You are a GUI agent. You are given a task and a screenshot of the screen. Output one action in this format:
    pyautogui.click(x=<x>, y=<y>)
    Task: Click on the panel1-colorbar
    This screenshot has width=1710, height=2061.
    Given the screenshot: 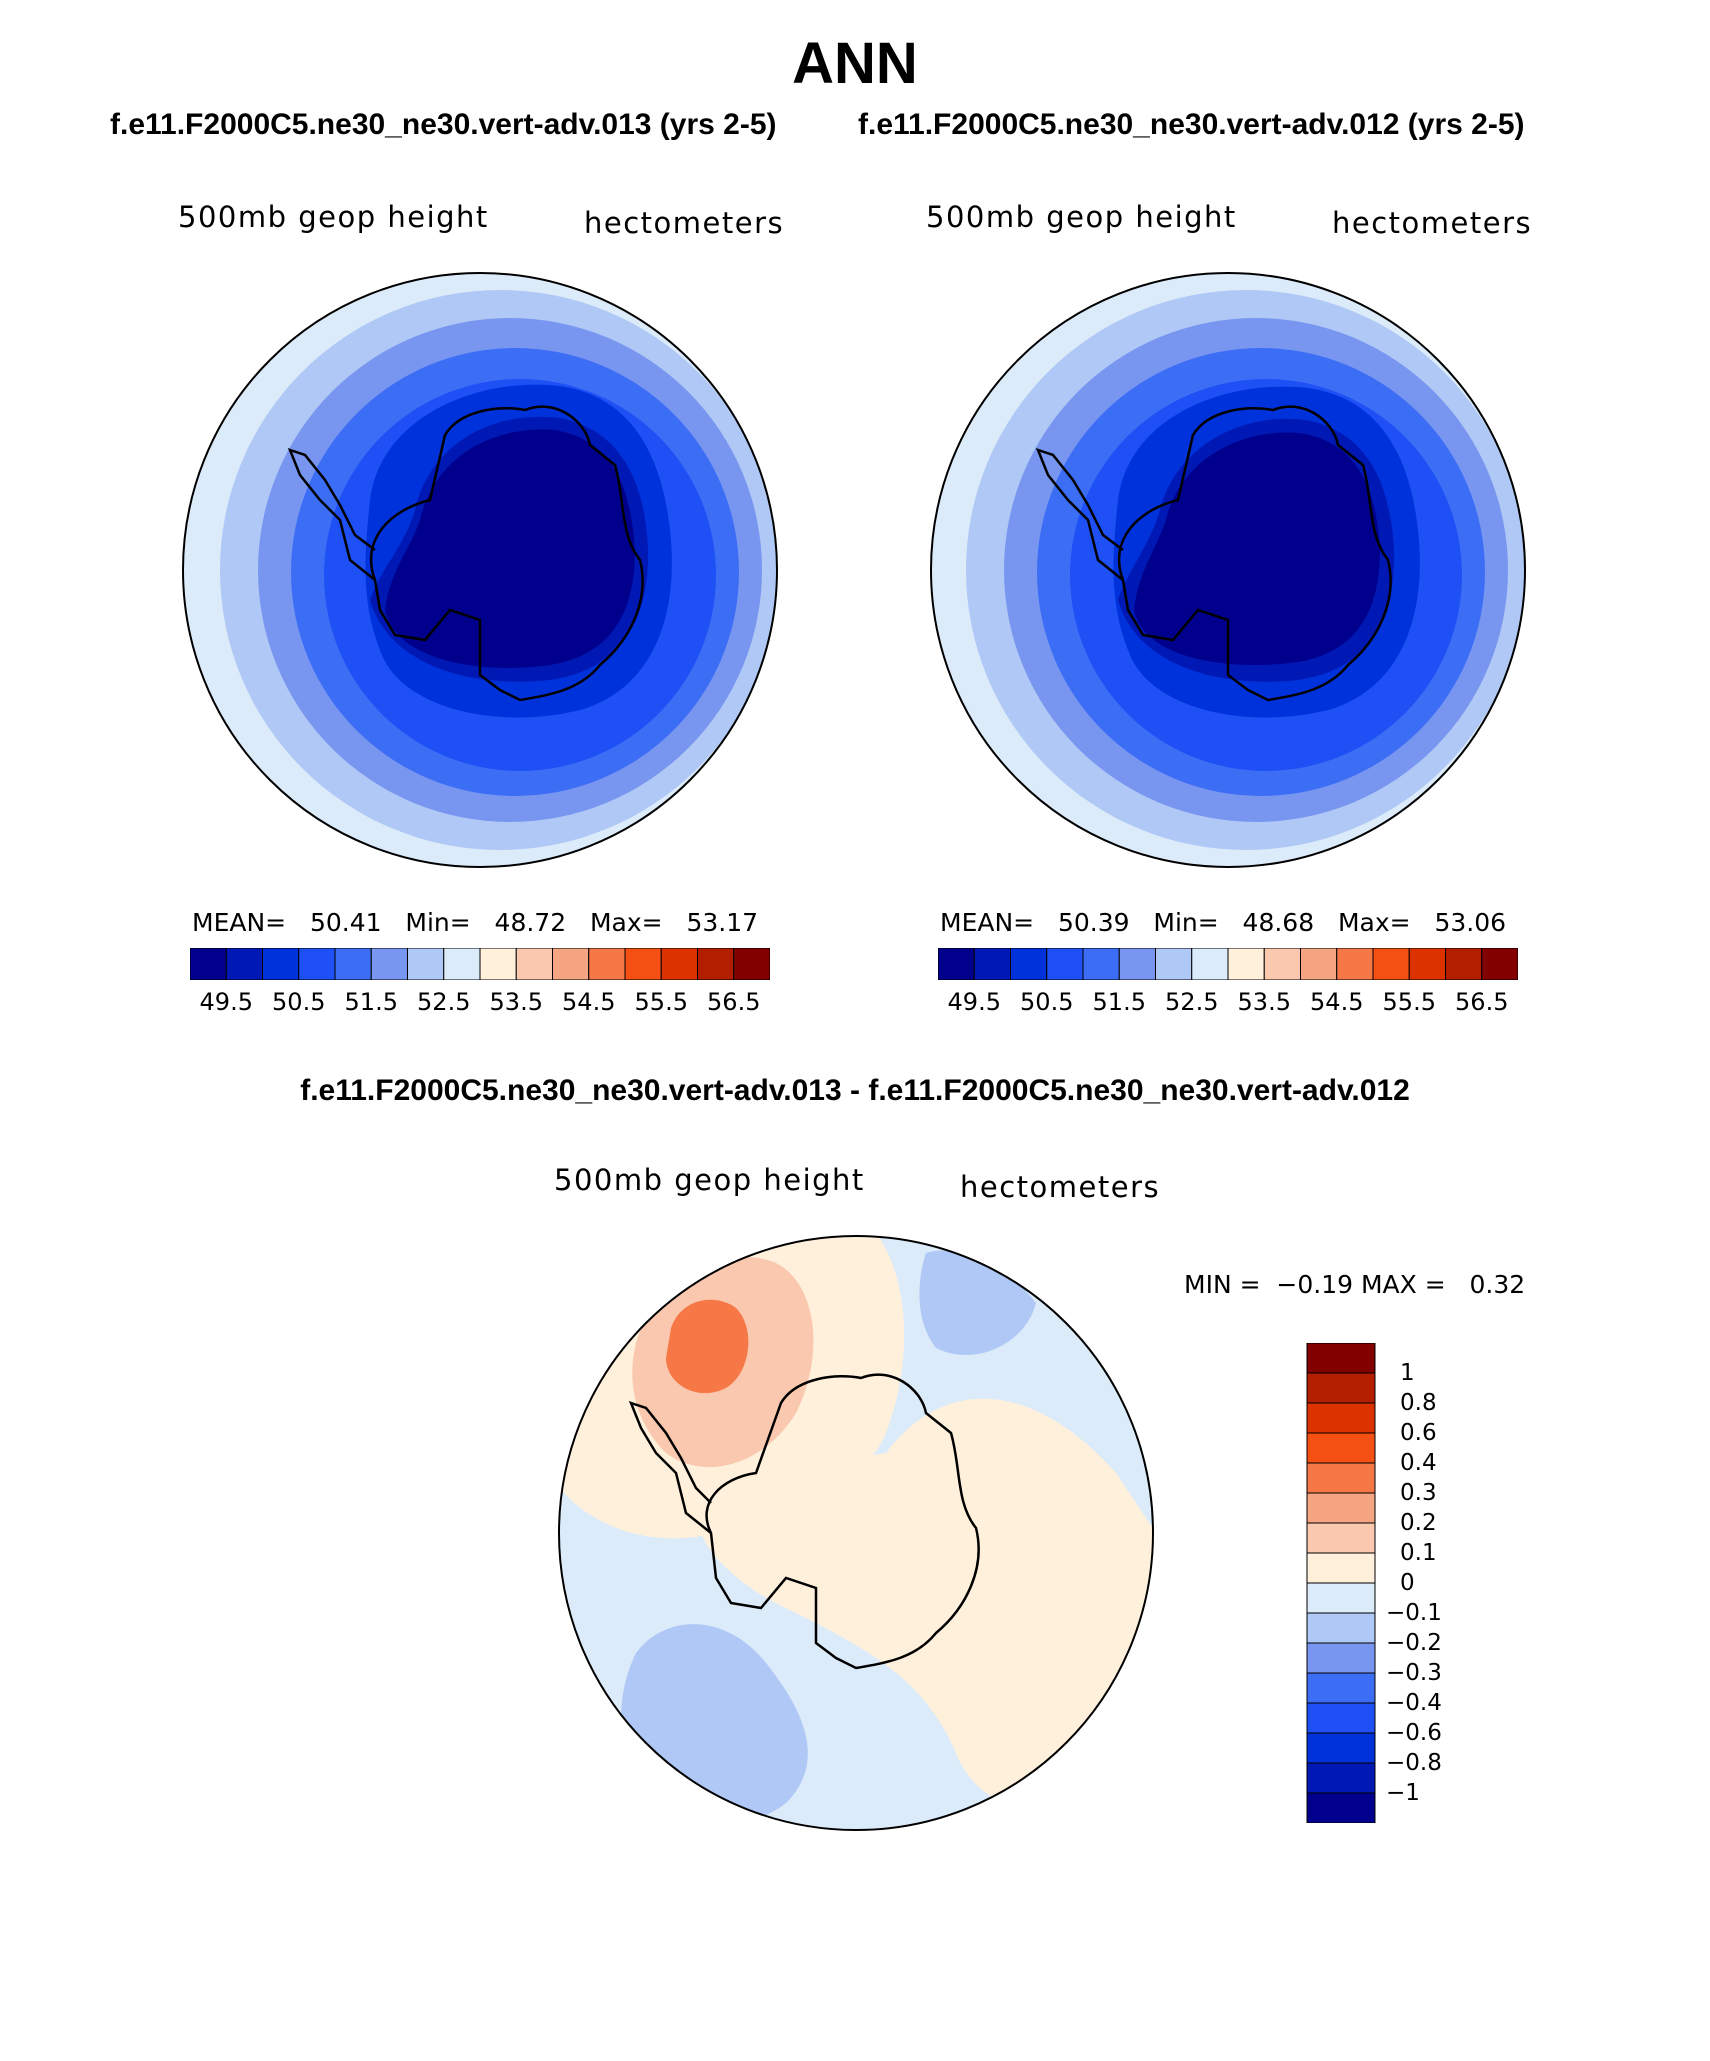 What is the action you would take?
    pyautogui.click(x=480, y=964)
    